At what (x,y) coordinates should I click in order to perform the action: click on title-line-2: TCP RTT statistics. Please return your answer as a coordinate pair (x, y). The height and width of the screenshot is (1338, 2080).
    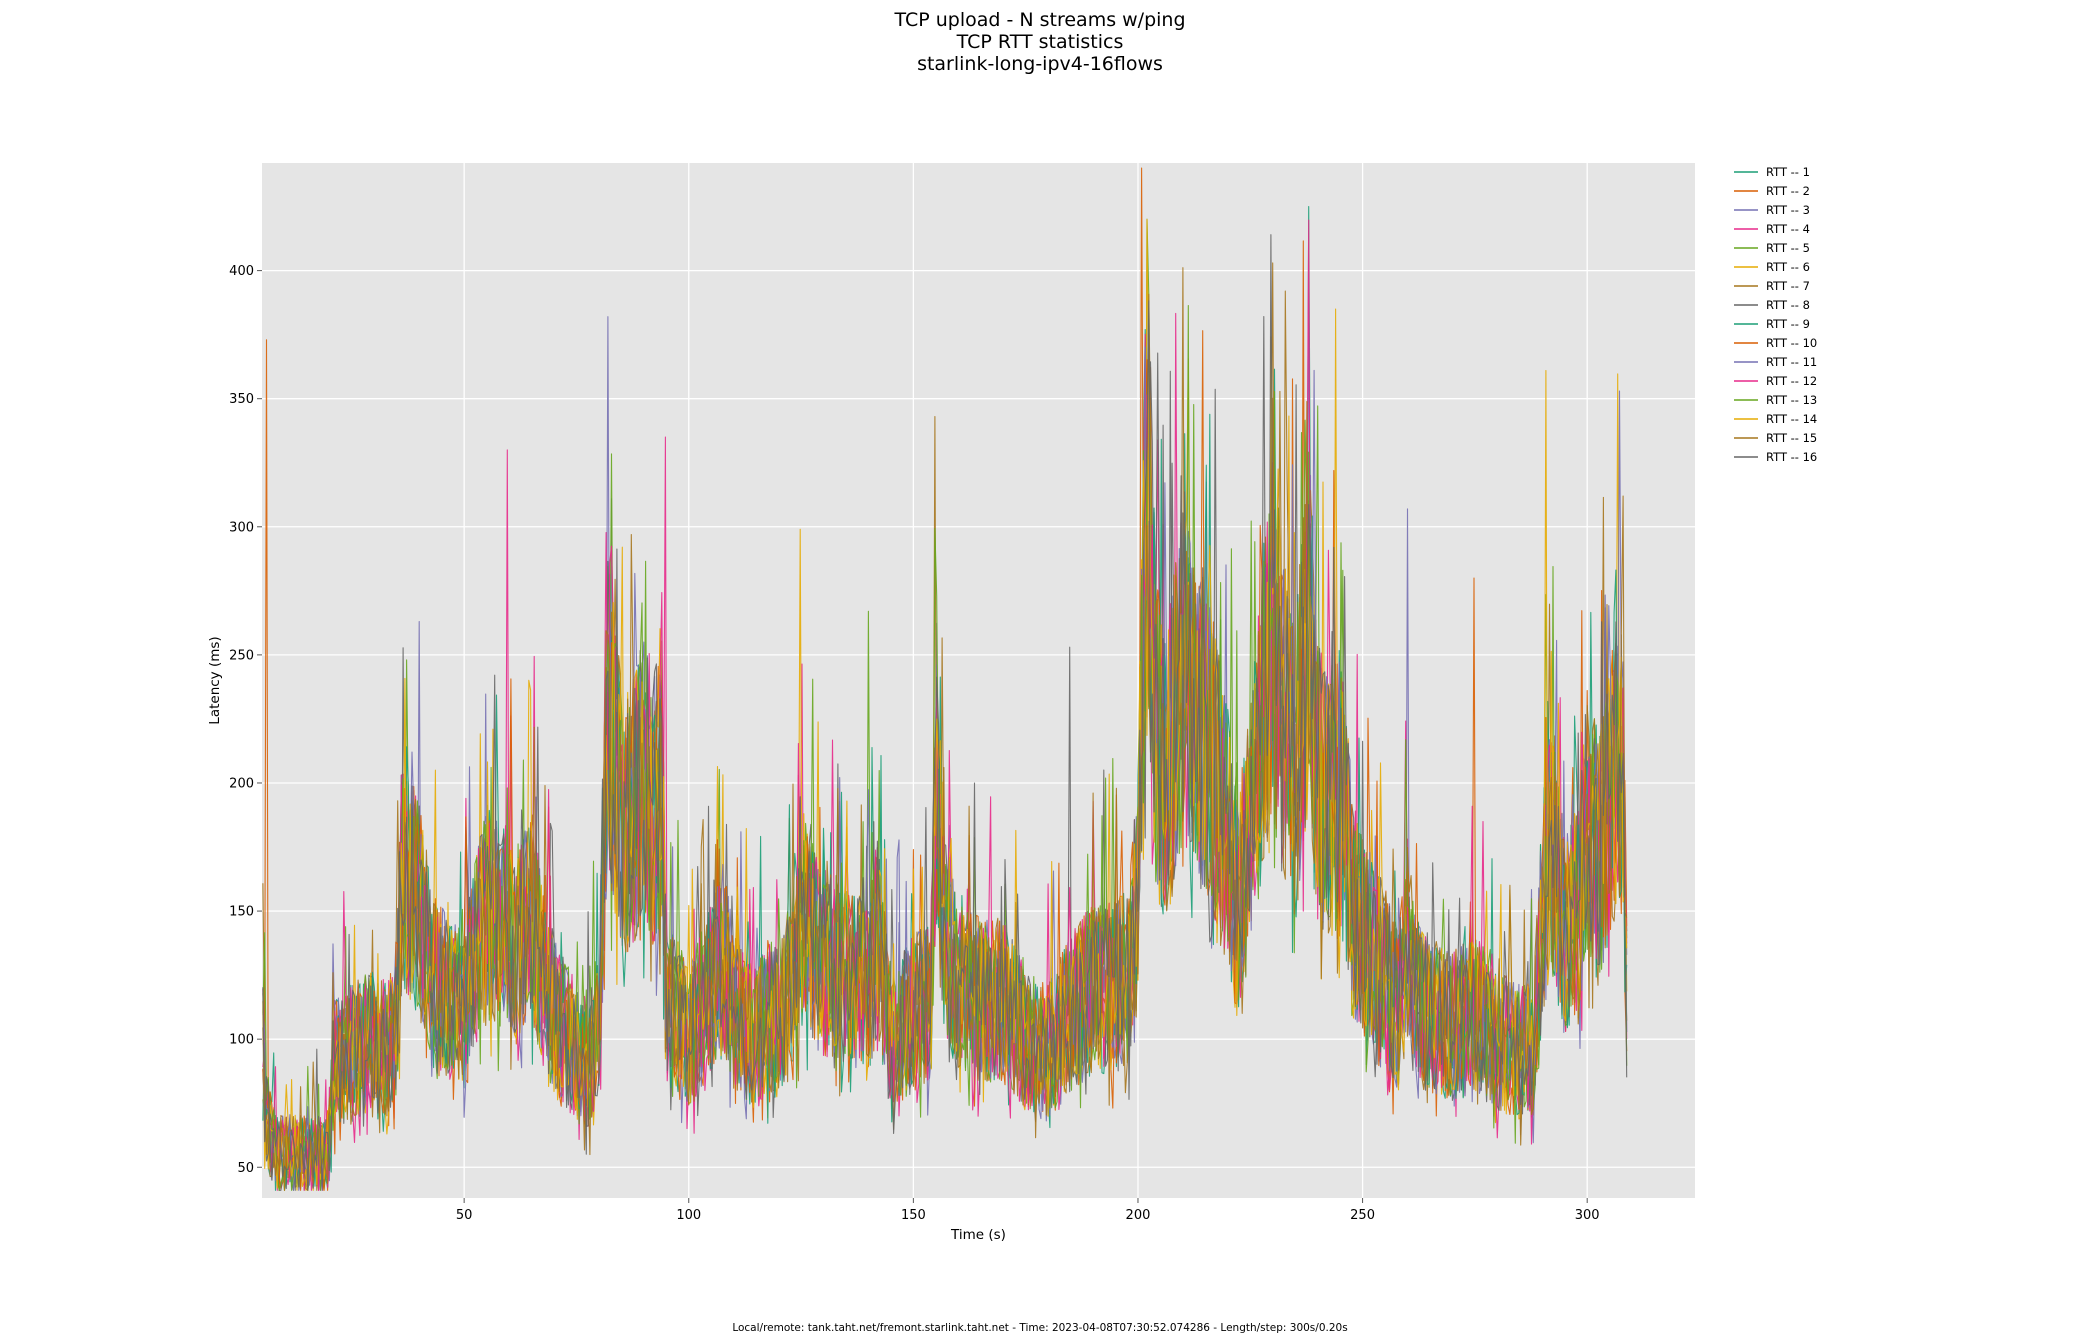
    Looking at the image, I should click on (1040, 42).